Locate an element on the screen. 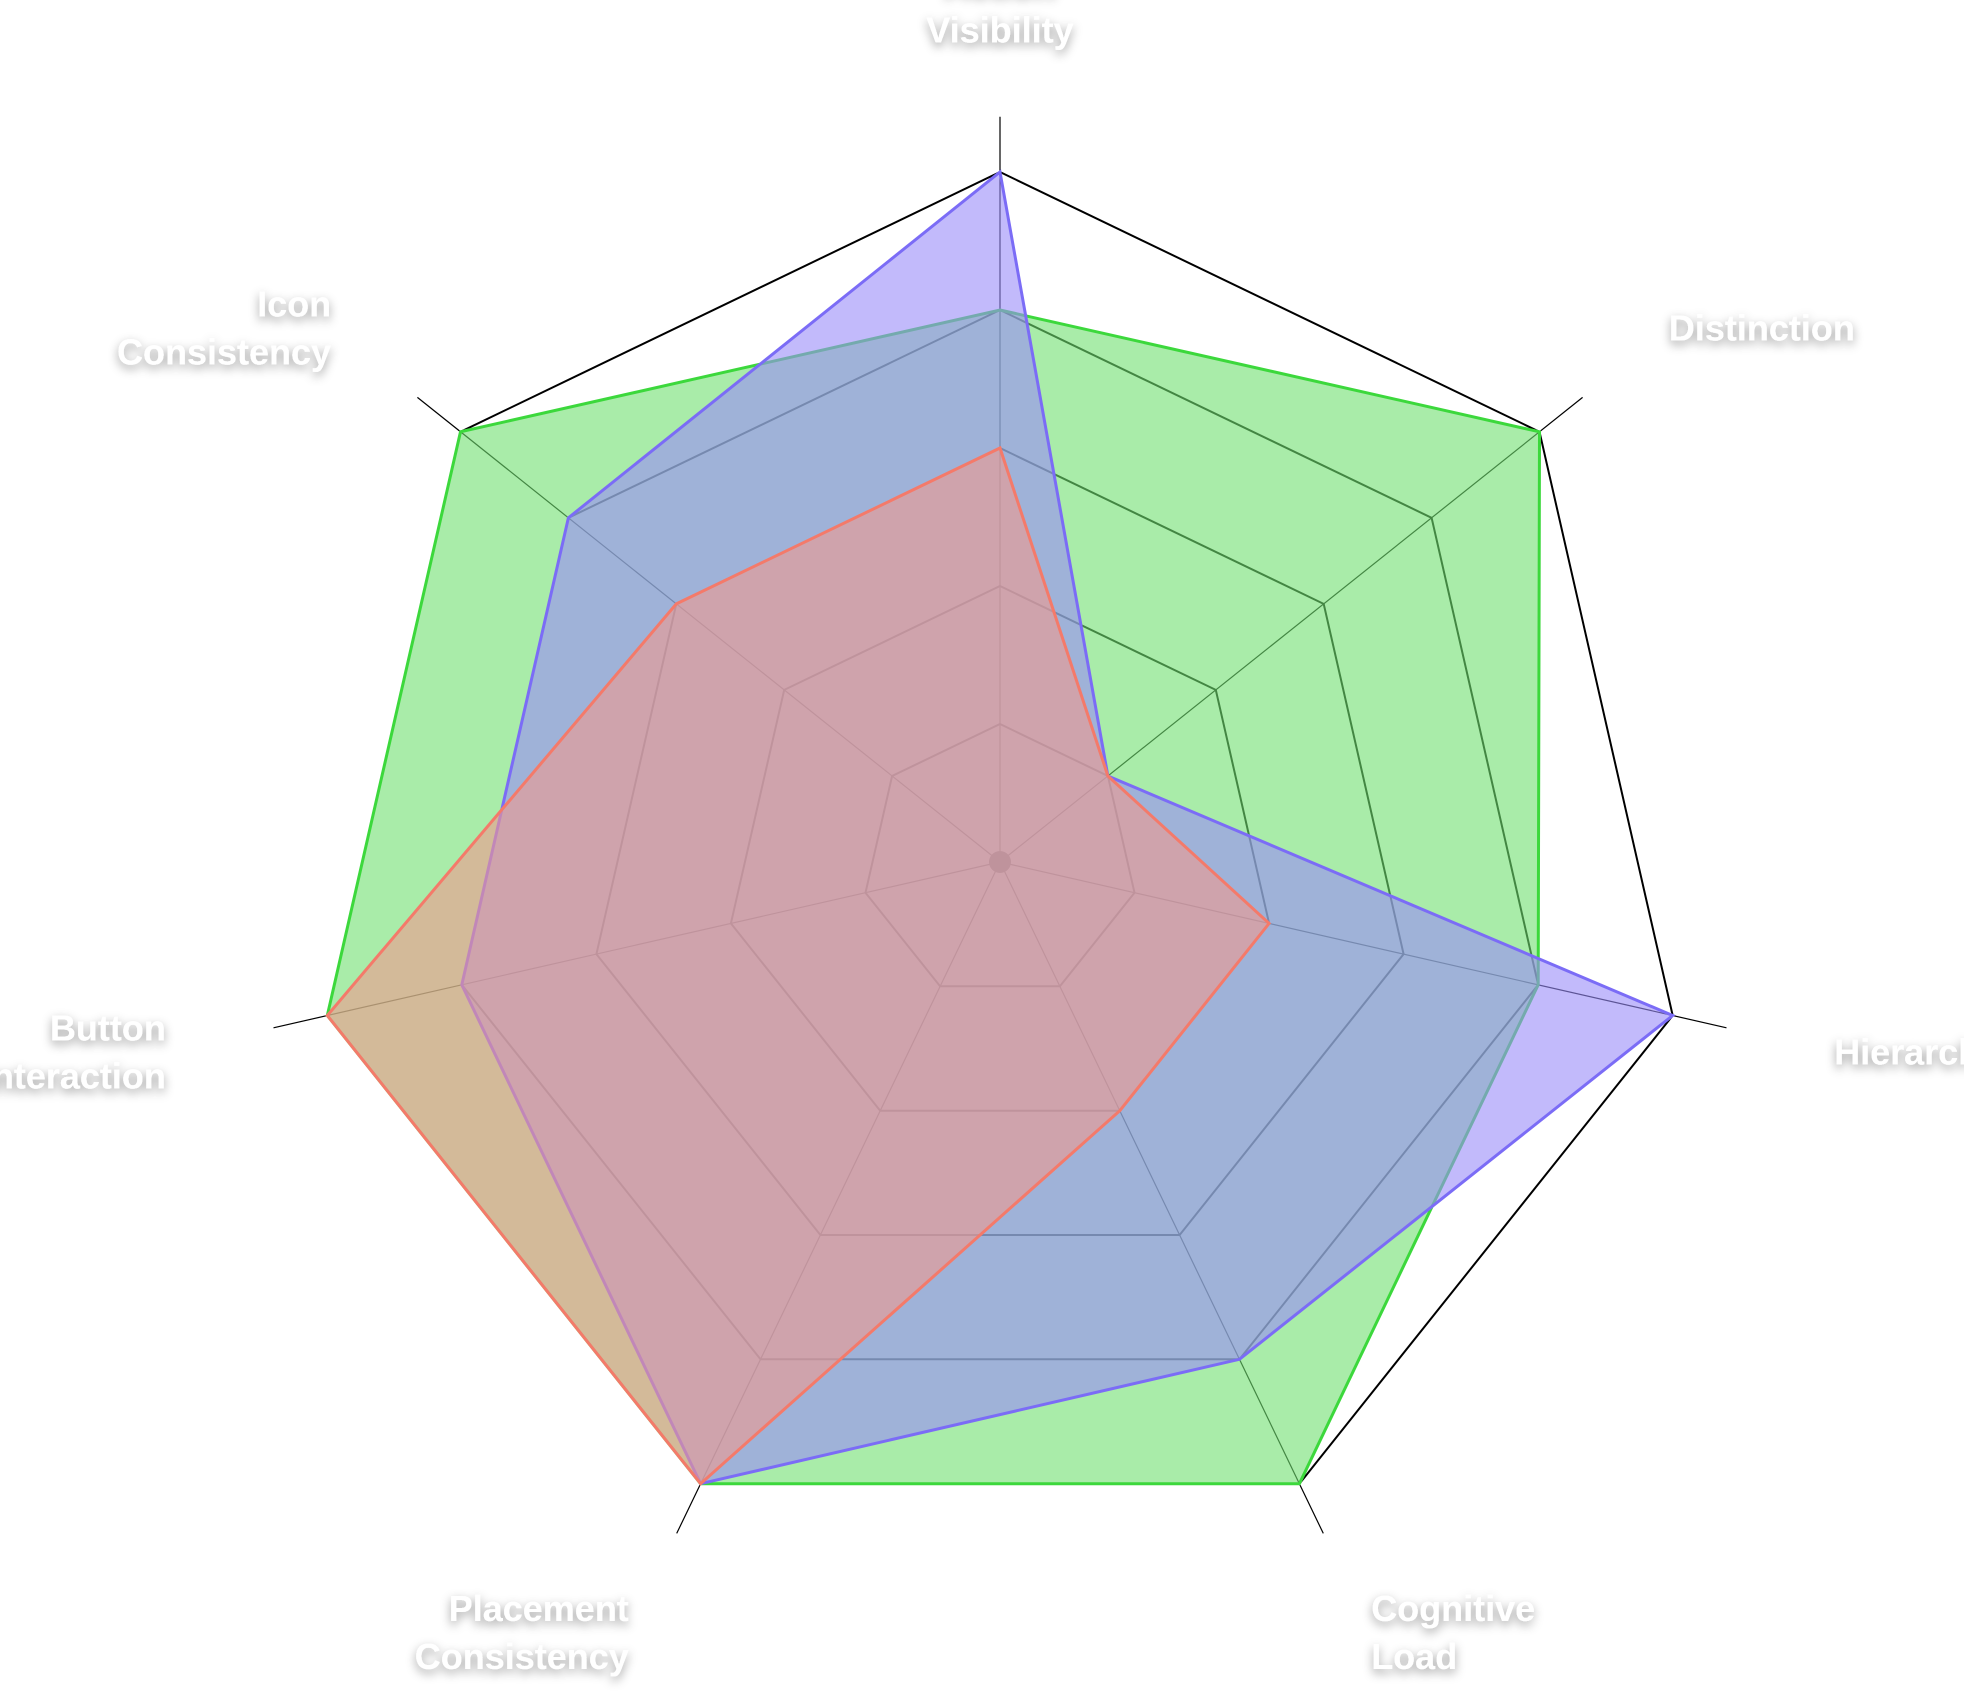 This screenshot has height=1698, width=1964. axis-label-1-line-1: Action is located at coordinates (1000, 1).